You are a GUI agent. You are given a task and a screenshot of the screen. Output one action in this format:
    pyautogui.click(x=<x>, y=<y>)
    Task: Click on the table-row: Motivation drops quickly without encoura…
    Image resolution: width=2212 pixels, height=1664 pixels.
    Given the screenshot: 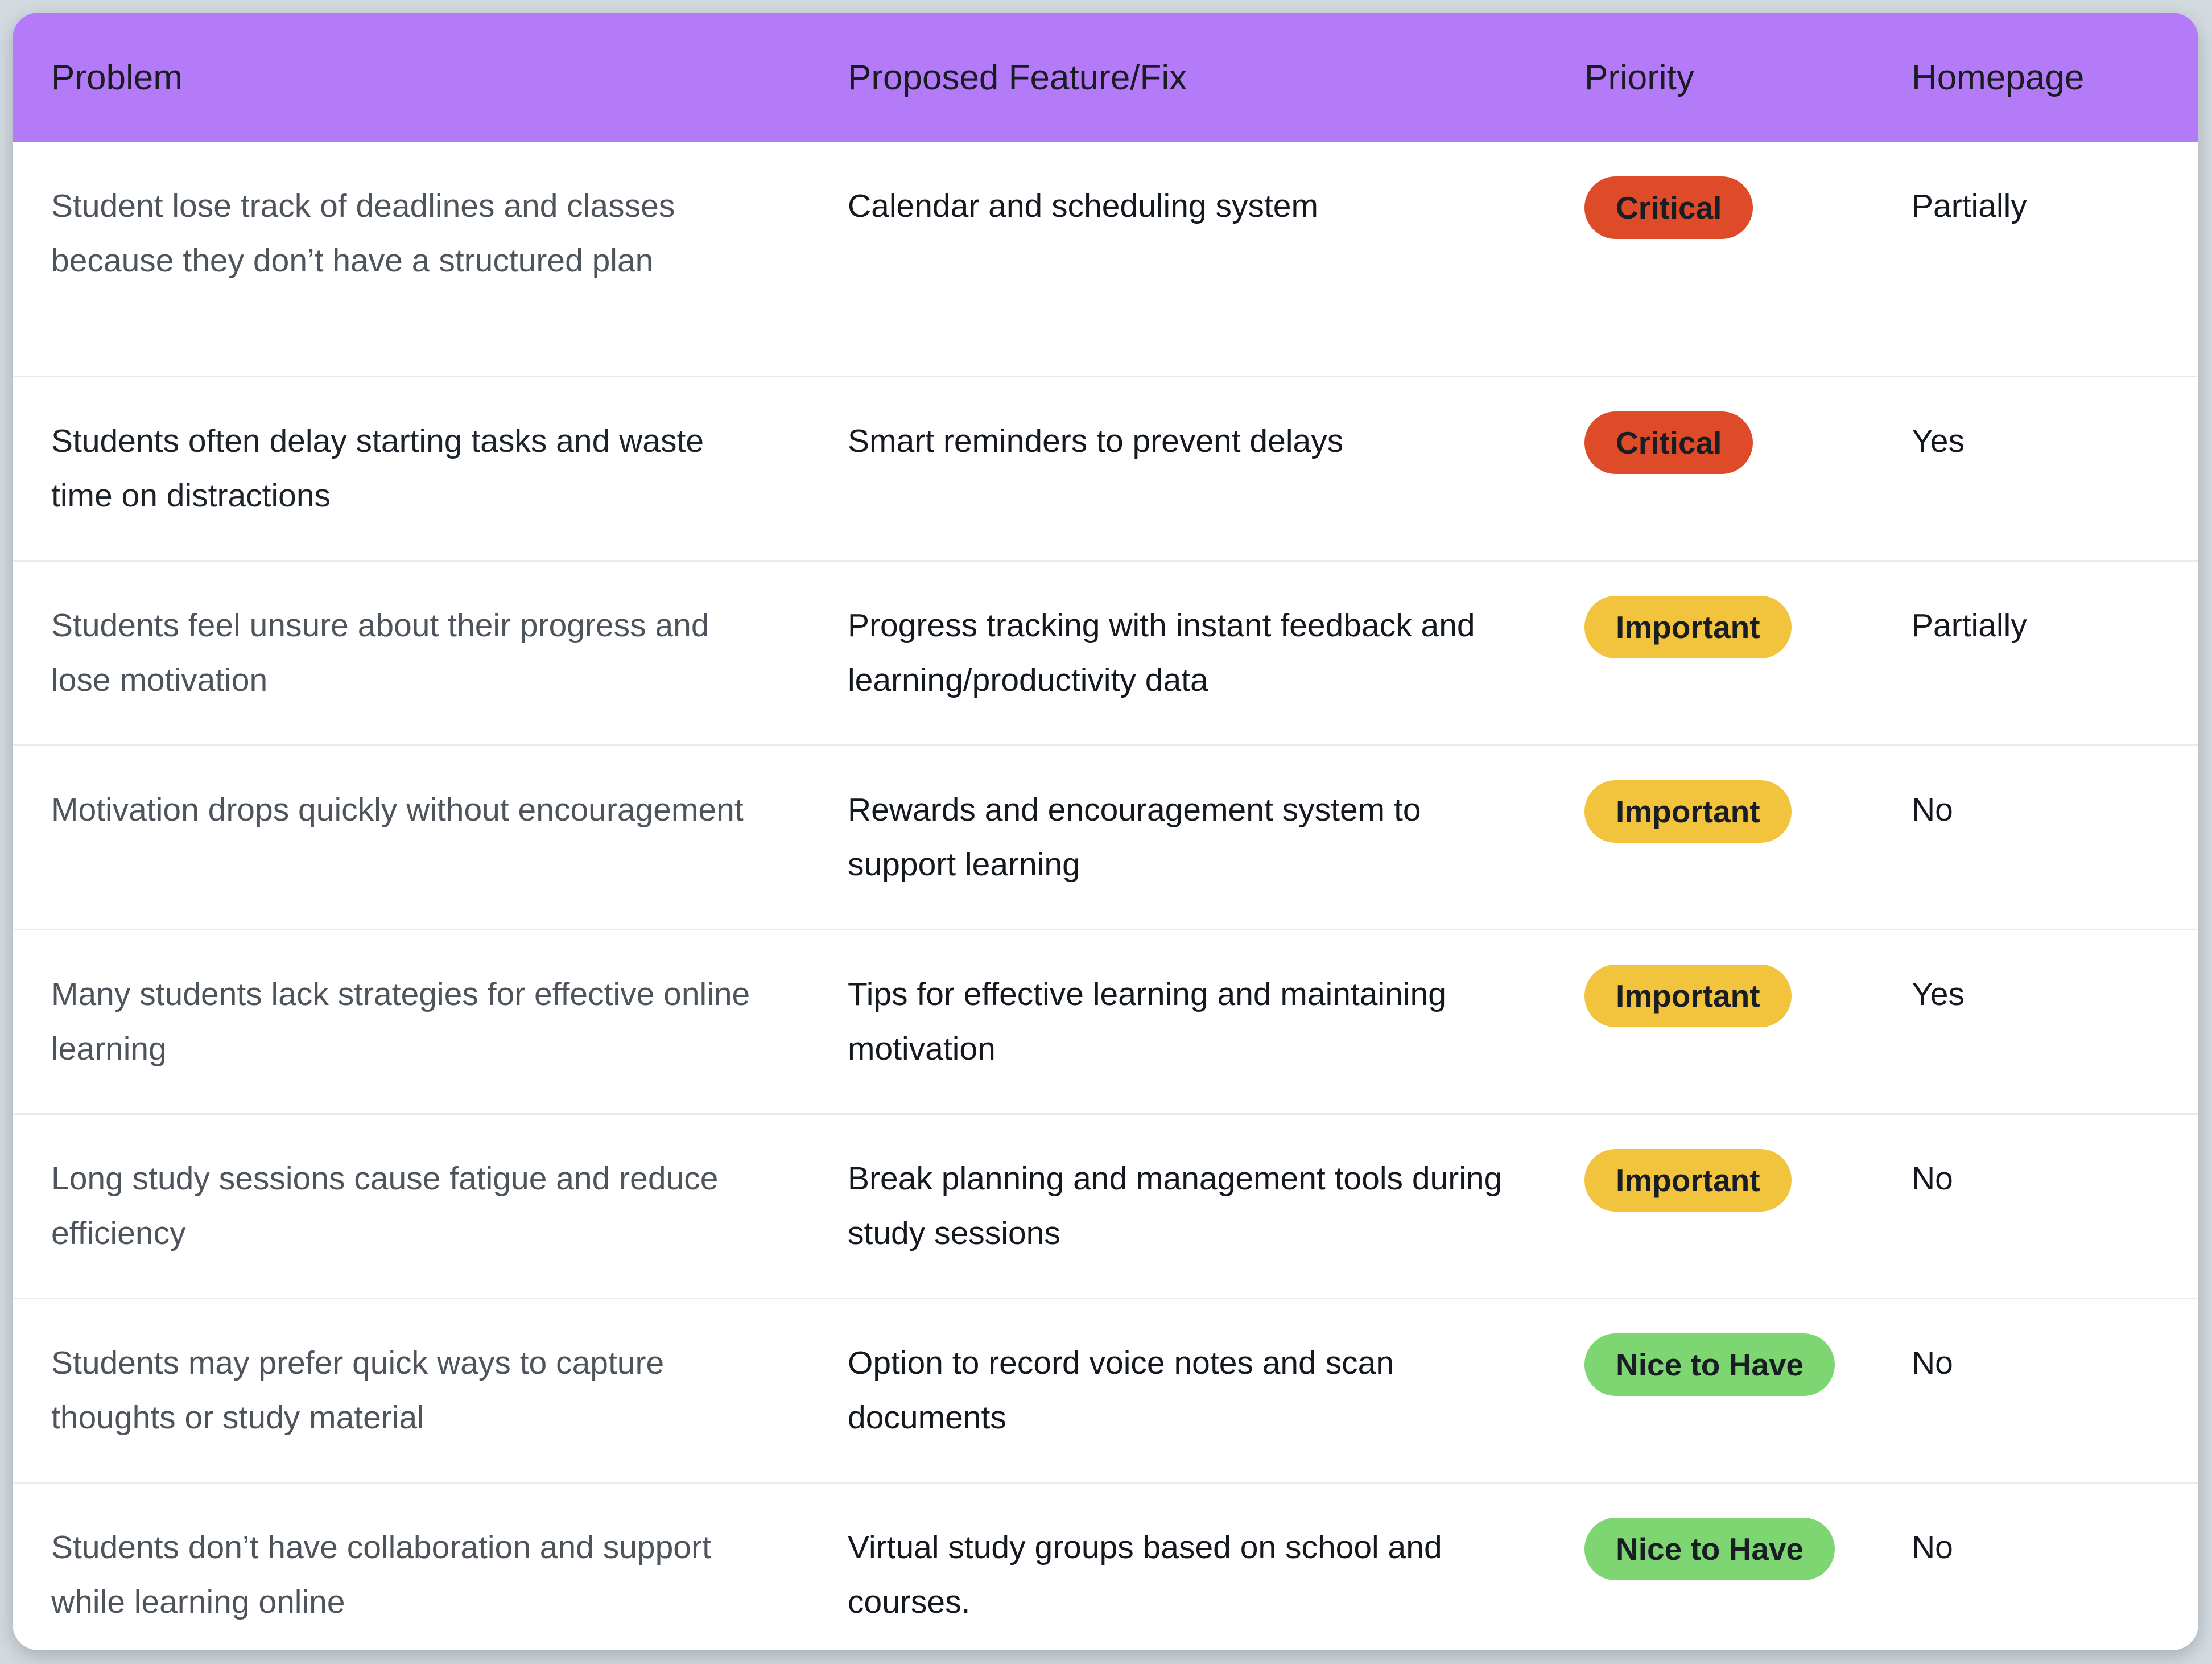 What is the action you would take?
    pyautogui.click(x=1105, y=836)
    